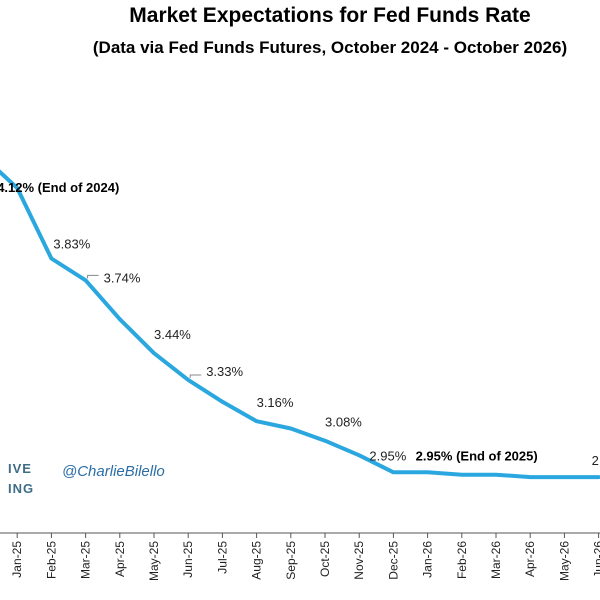 Image resolution: width=600 pixels, height=600 pixels. I want to click on chart-title: Market Expectations for Fed Funds Rate, so click(330, 15).